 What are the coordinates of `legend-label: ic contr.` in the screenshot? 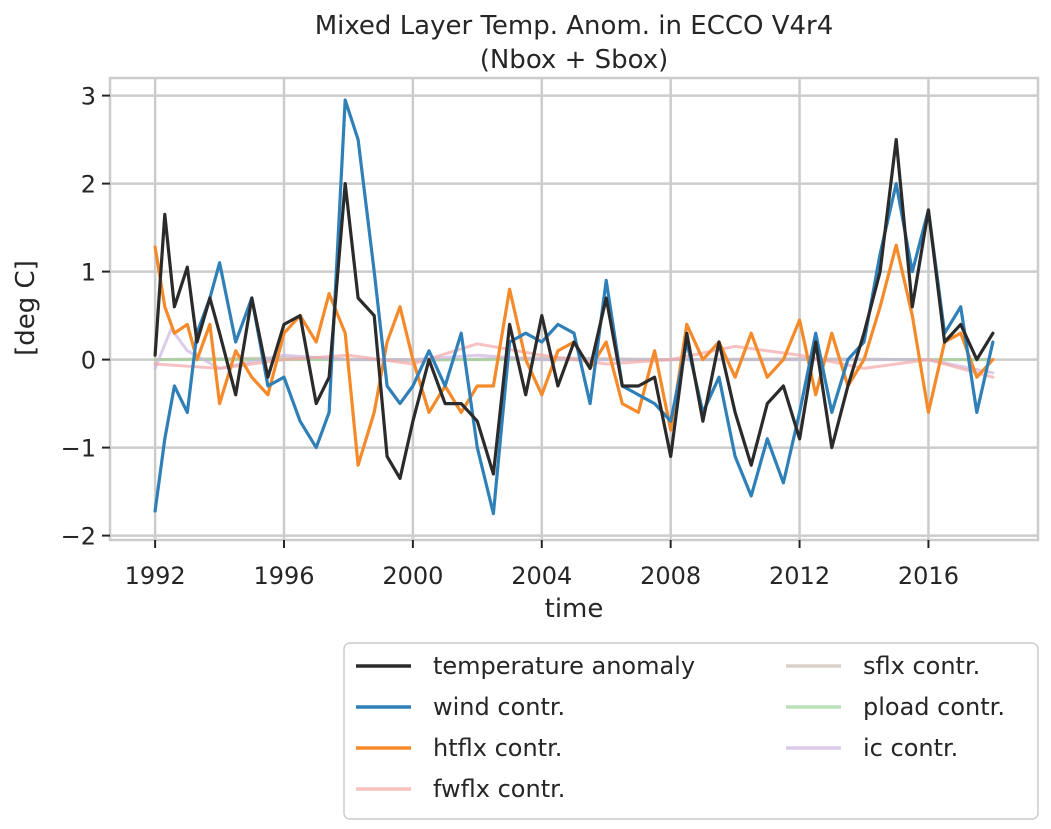 It's located at (910, 748).